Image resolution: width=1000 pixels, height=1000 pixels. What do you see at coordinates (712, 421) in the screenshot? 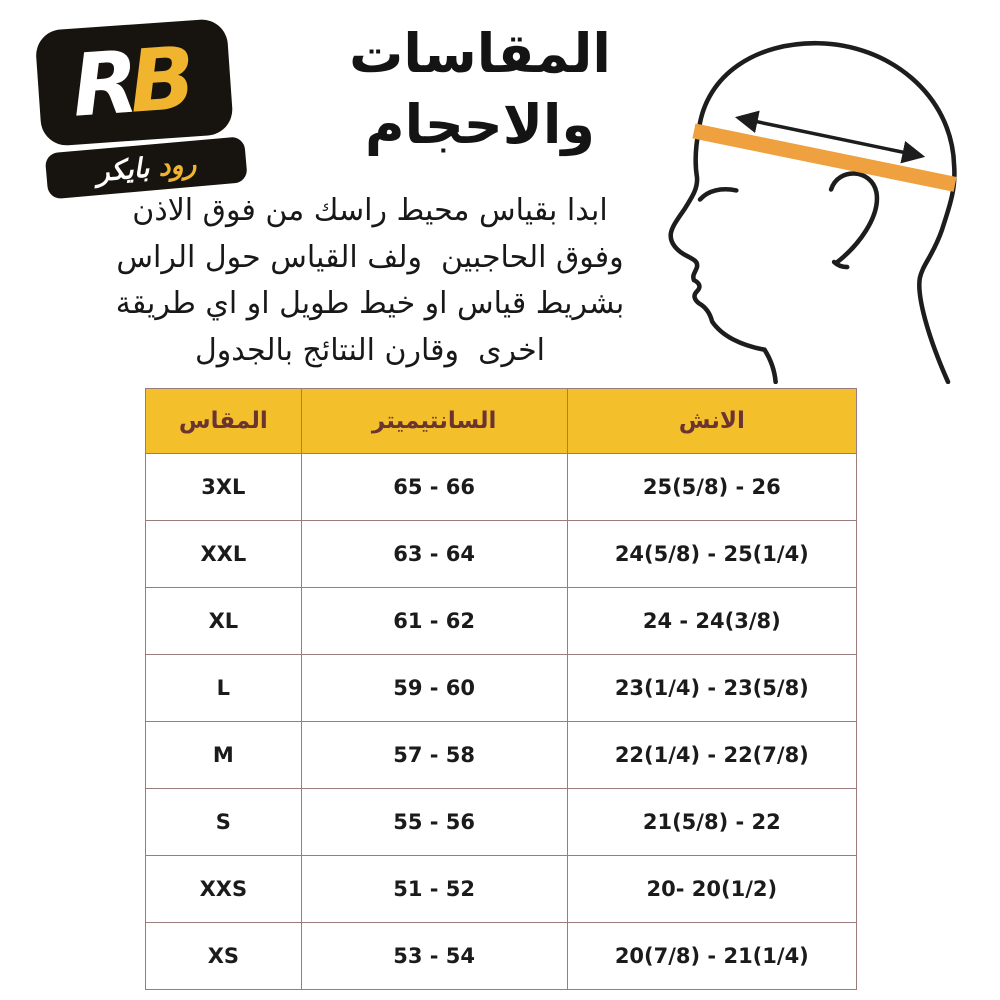
I see `header-inch: الانش` at bounding box center [712, 421].